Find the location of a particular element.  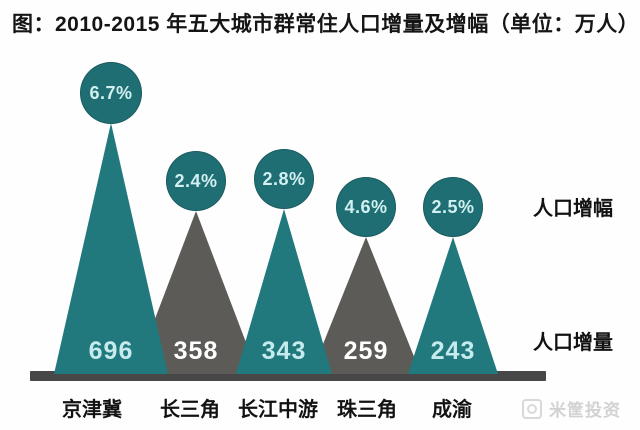

chart-title: 图：2010-2015 年五大城市群常住人口增量及增幅（单位：万人） is located at coordinates (326, 24).